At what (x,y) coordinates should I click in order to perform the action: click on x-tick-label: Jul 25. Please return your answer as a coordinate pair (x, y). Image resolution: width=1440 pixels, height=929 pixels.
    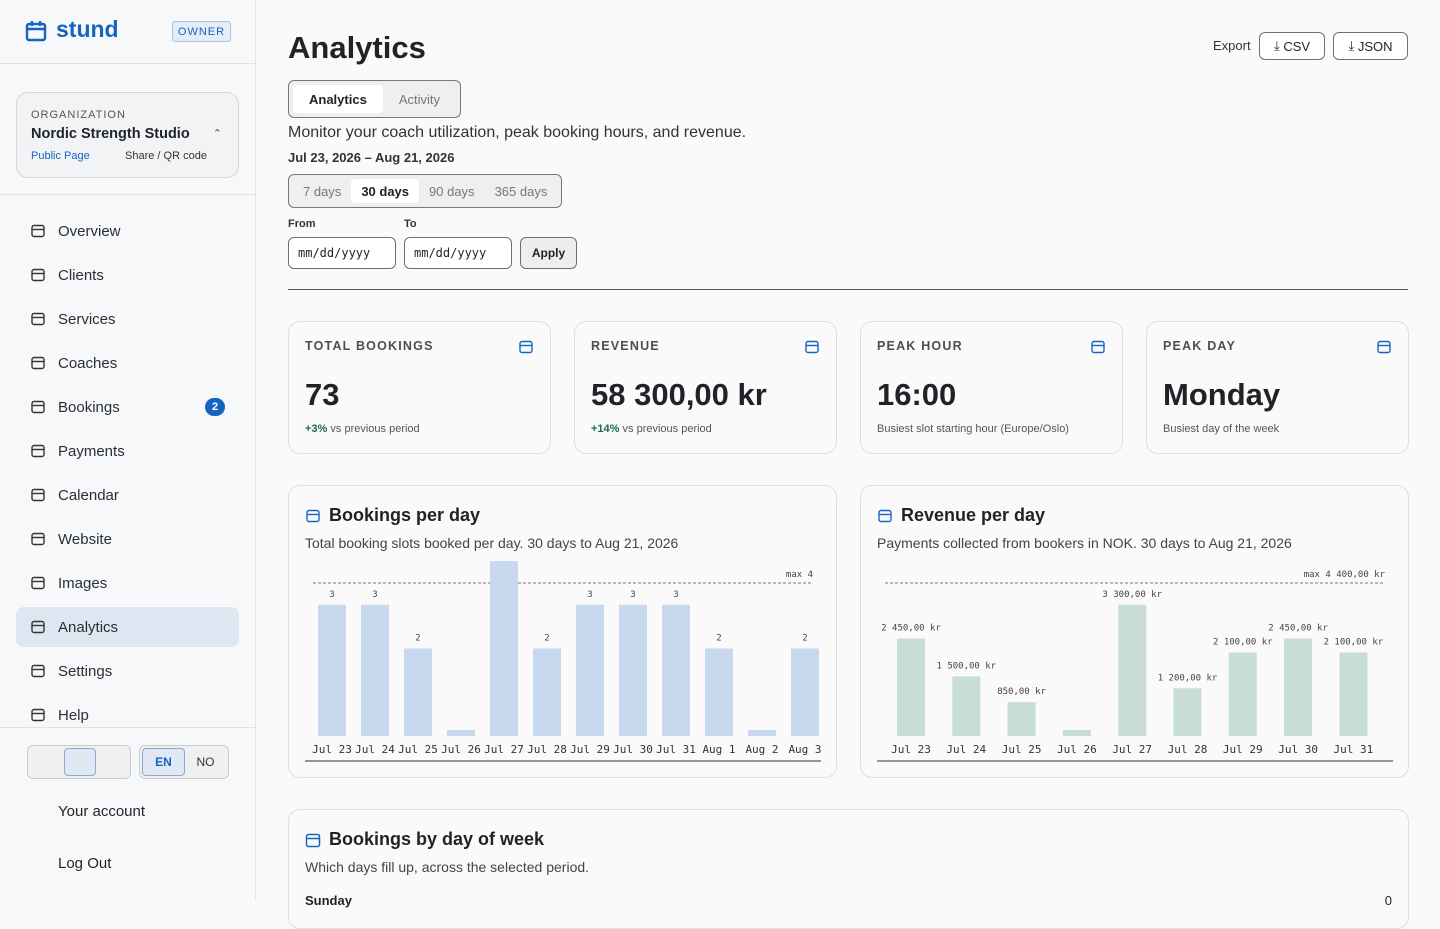
    Looking at the image, I should click on (1022, 749).